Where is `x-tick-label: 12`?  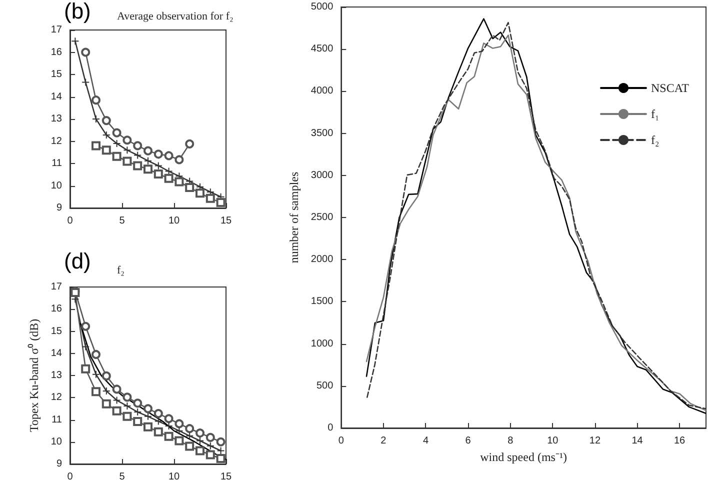 x-tick-label: 12 is located at coordinates (595, 441).